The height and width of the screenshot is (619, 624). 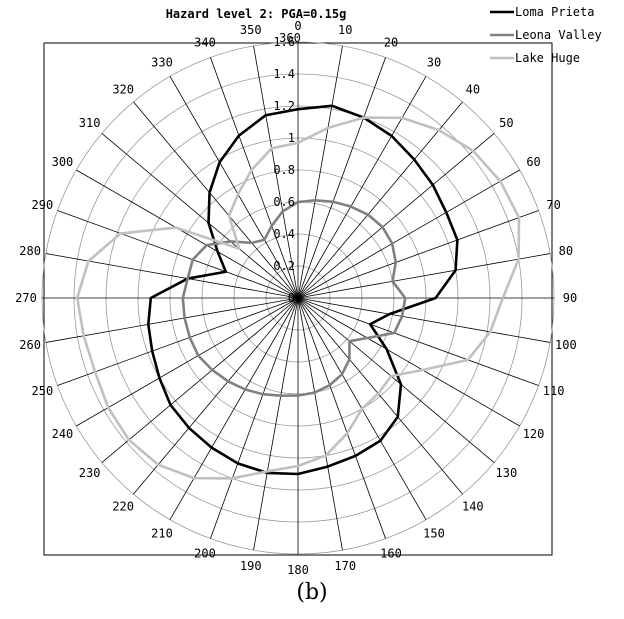 I want to click on angle-tick-label: 360, so click(x=290, y=38).